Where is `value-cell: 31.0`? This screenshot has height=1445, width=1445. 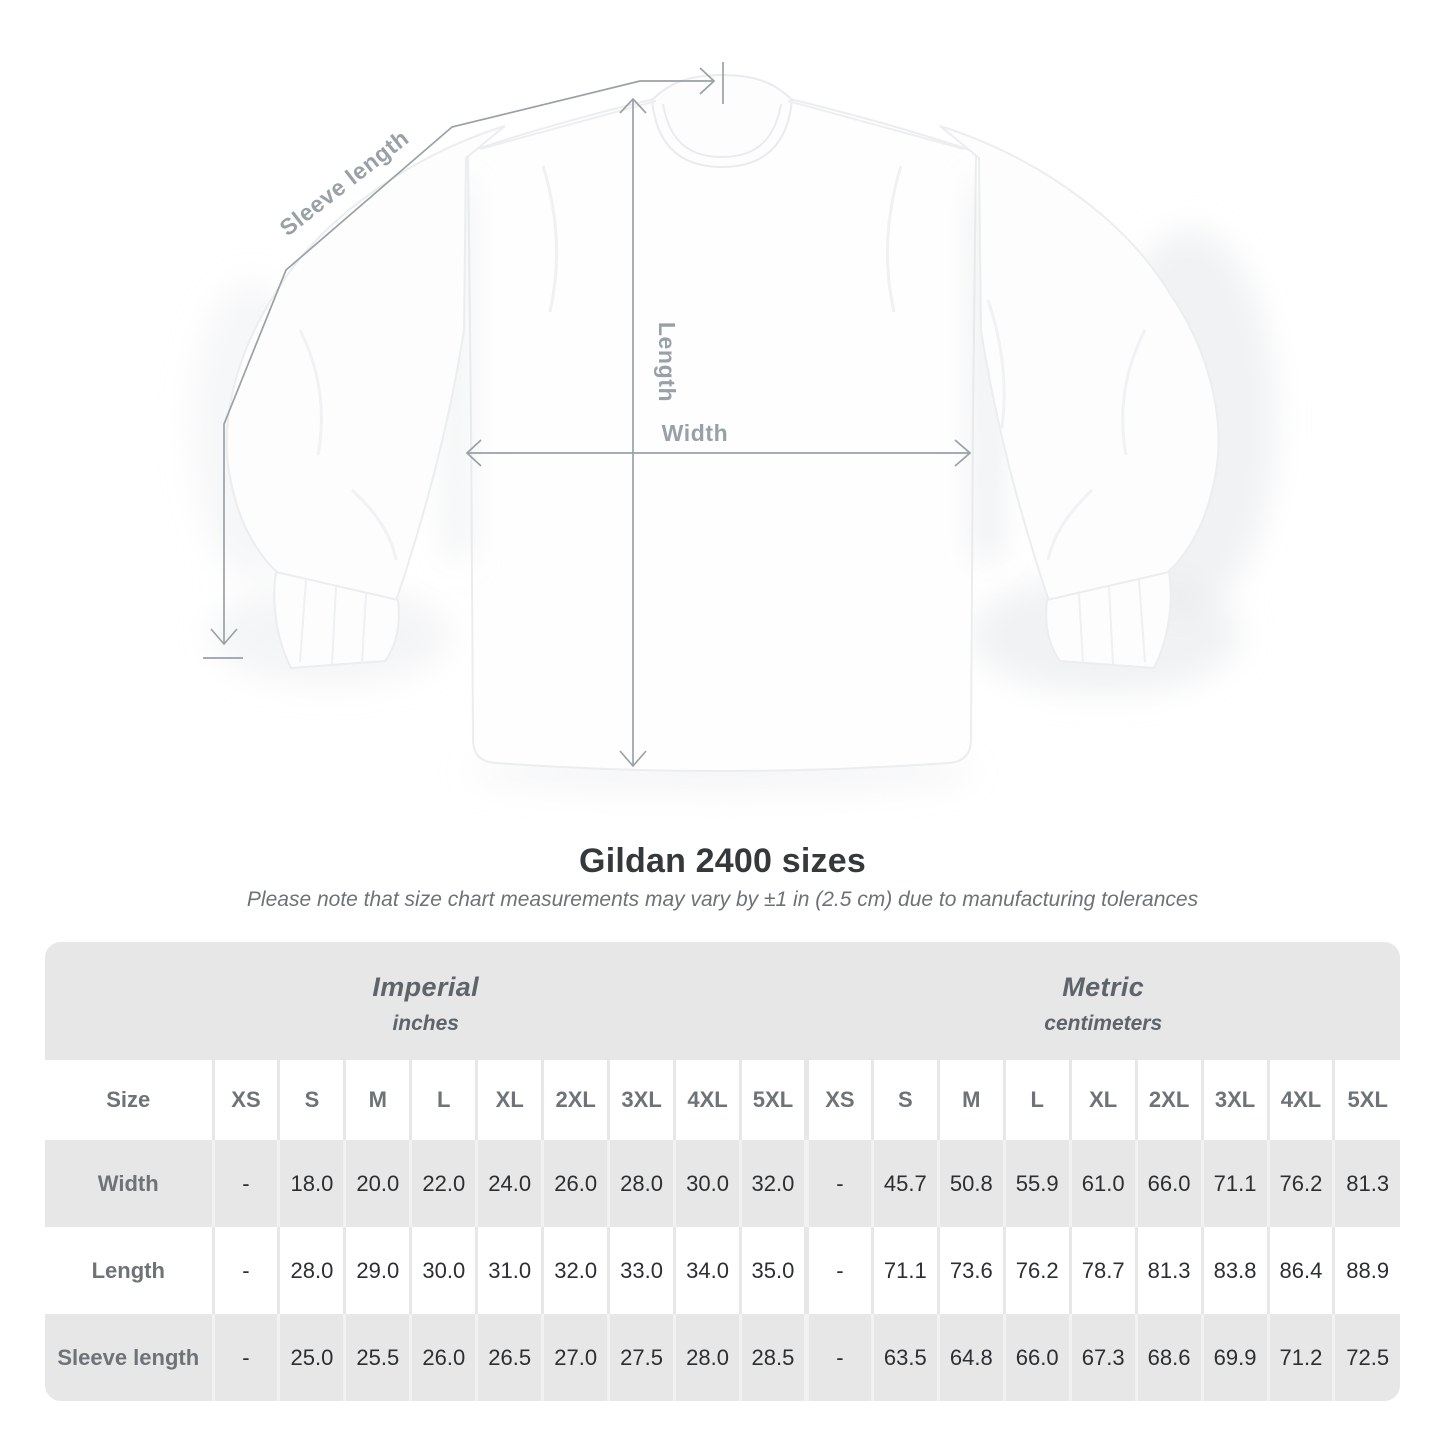
value-cell: 31.0 is located at coordinates (509, 1270).